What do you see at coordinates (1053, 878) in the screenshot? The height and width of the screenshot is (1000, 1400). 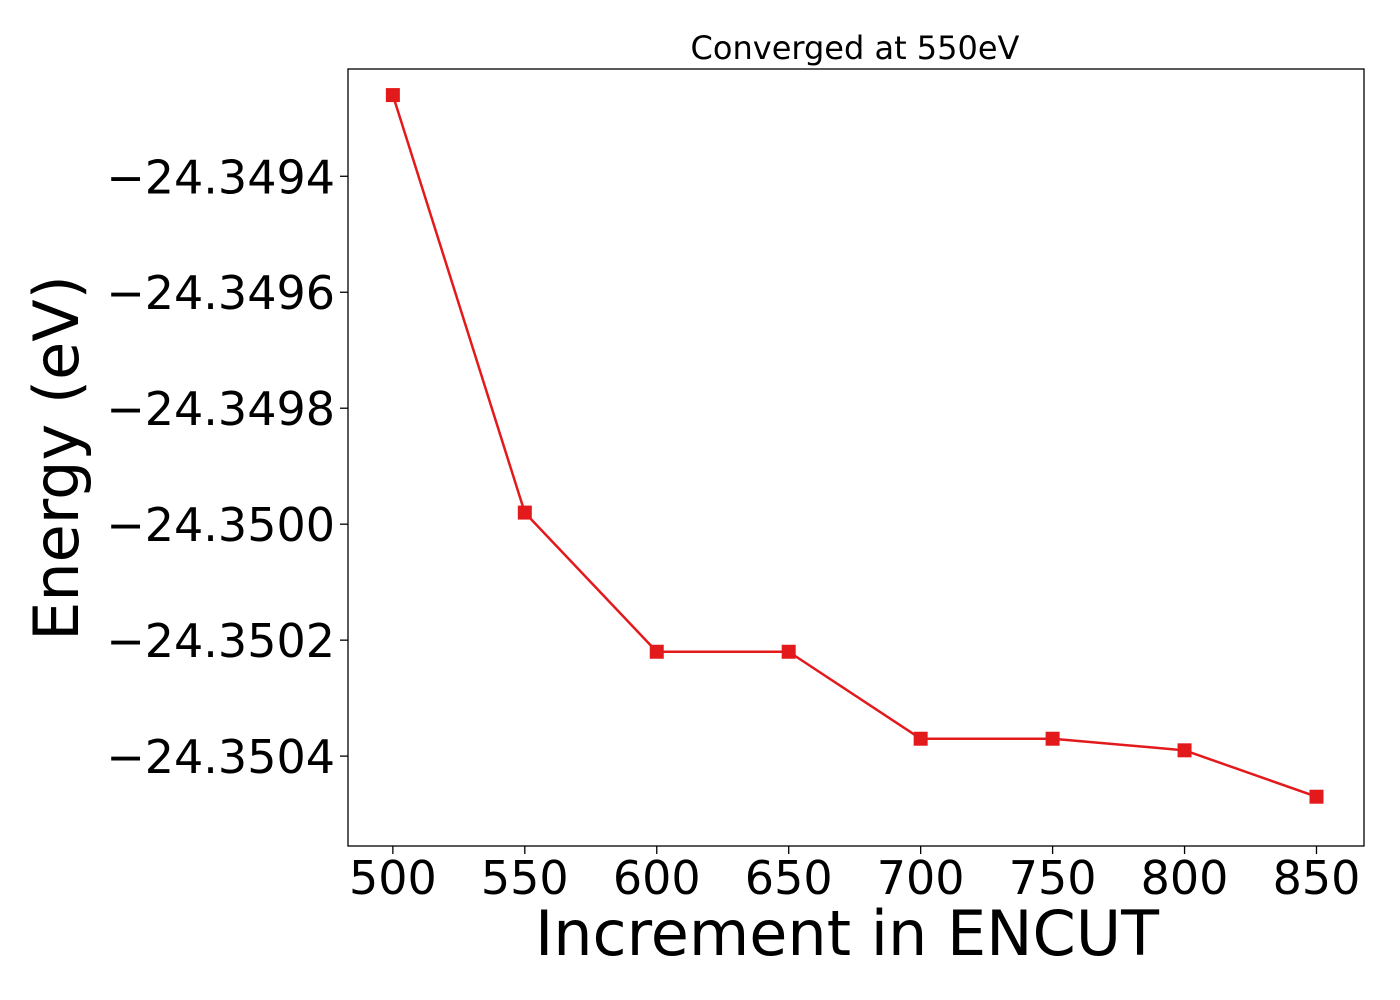 I see `x-tick-label: 750` at bounding box center [1053, 878].